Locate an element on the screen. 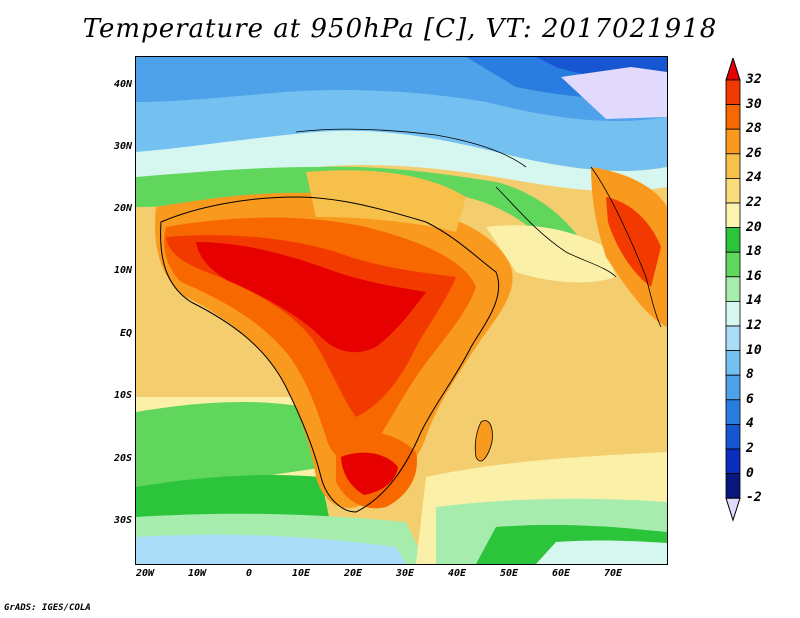 This screenshot has width=800, height=618. lat-label-40n: 40N is located at coordinates (122, 84).